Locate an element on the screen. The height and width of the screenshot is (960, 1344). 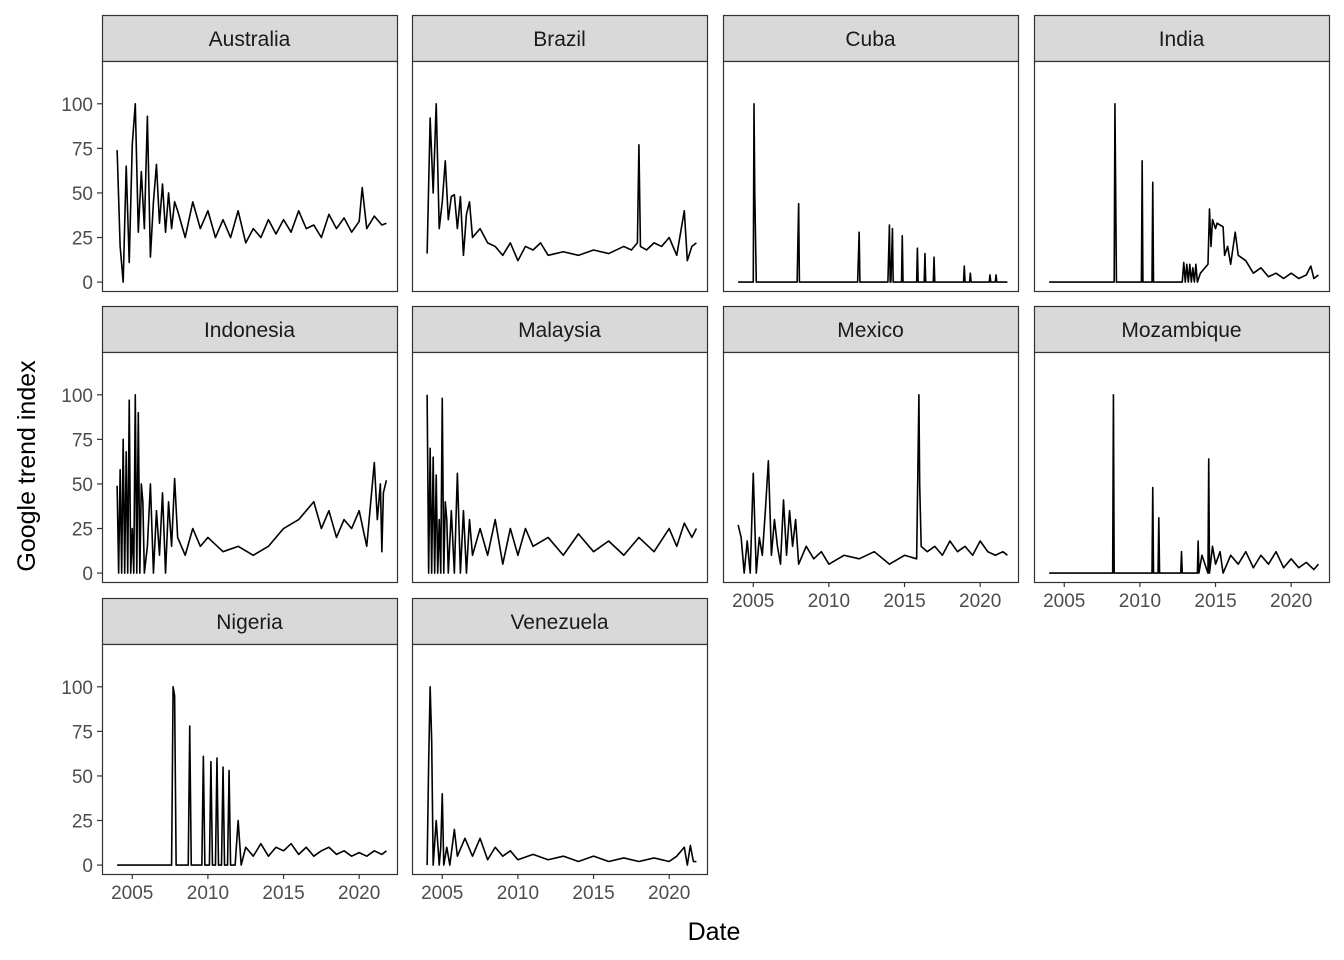
panel-venezuela is located at coordinates (560, 759).